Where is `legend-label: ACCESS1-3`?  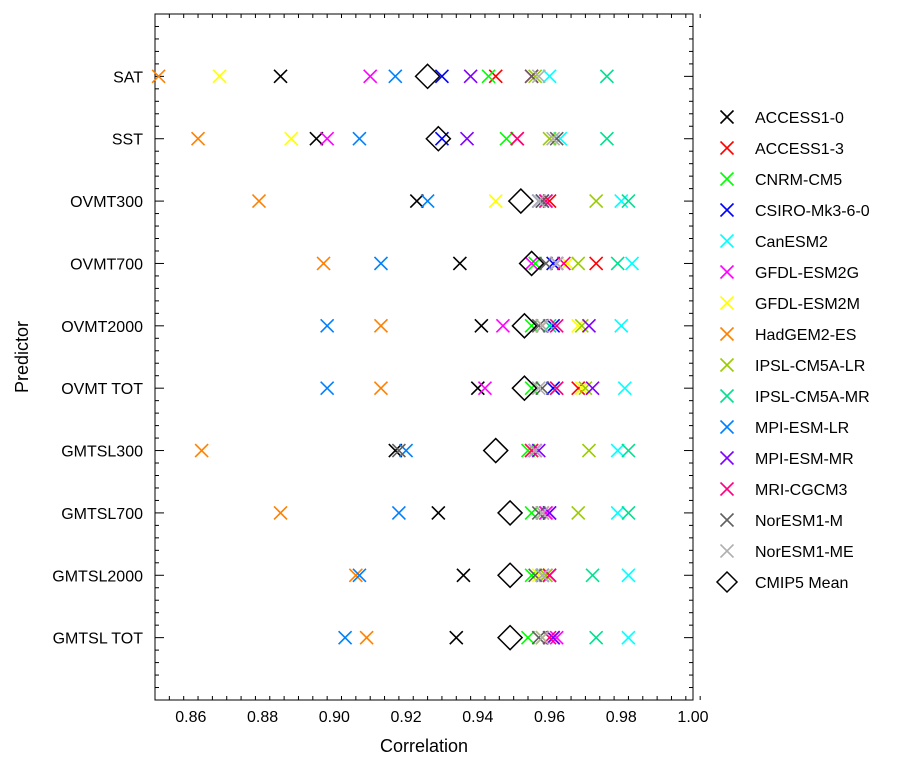
legend-label: ACCESS1-3 is located at coordinates (799, 149).